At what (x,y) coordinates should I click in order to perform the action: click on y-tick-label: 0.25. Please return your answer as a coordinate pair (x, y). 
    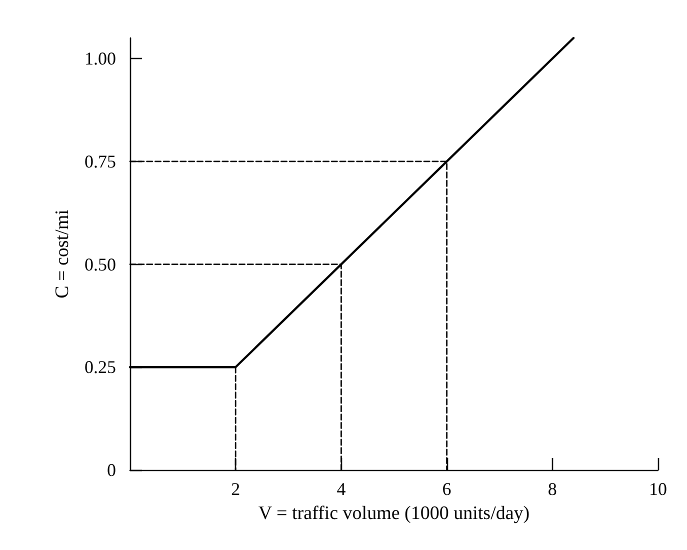
    Looking at the image, I should click on (100, 367).